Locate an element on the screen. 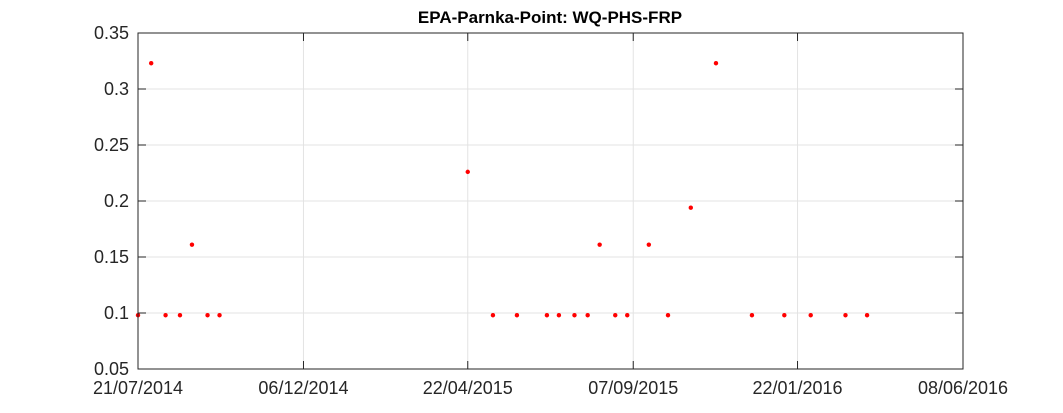  y-tick-label: 0.15 is located at coordinates (111, 257).